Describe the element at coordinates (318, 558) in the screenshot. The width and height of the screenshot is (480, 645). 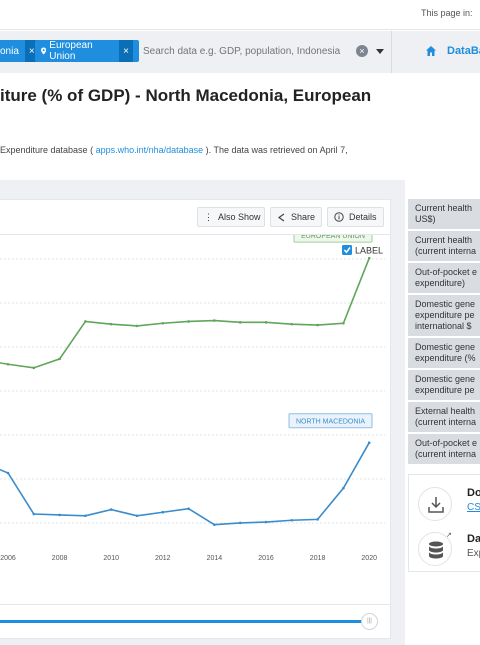
I see `x-tick-label: 2018` at that location.